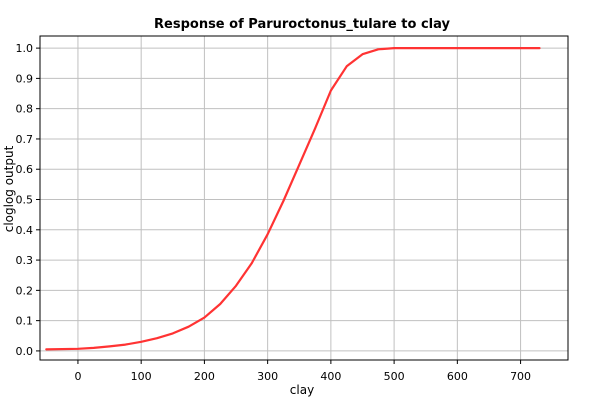  Describe the element at coordinates (25, 78) in the screenshot. I see `y-tick-label: 0.9` at that location.